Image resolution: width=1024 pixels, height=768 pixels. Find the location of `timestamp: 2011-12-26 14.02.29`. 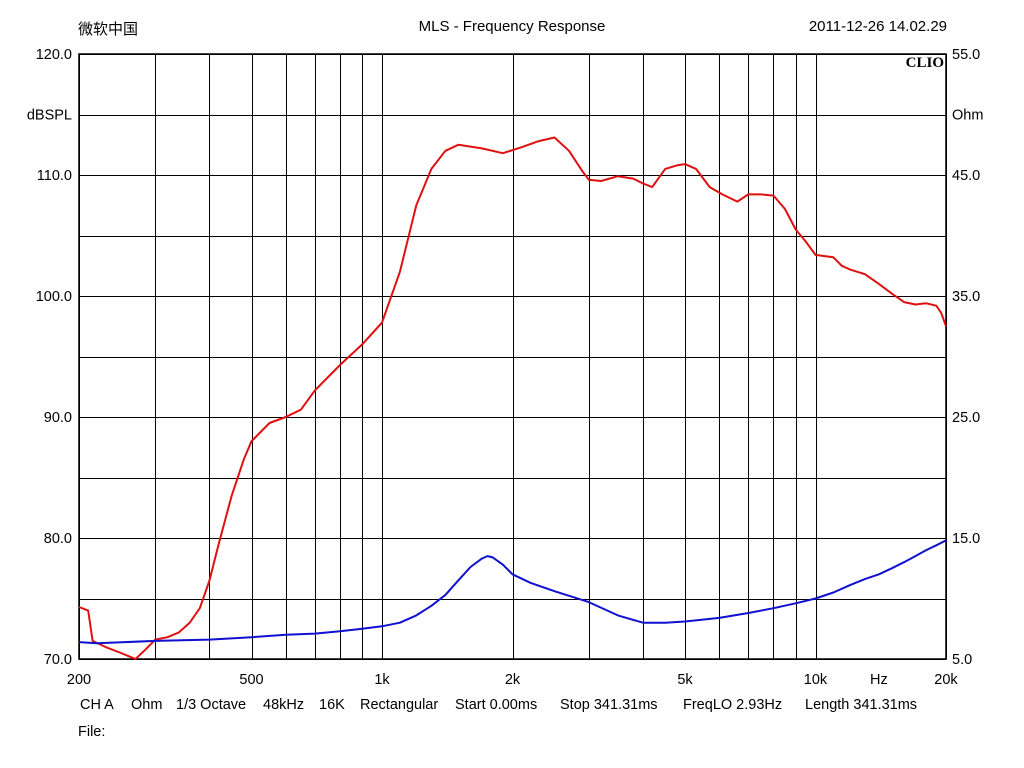

timestamp: 2011-12-26 14.02.29 is located at coordinates (877, 26).